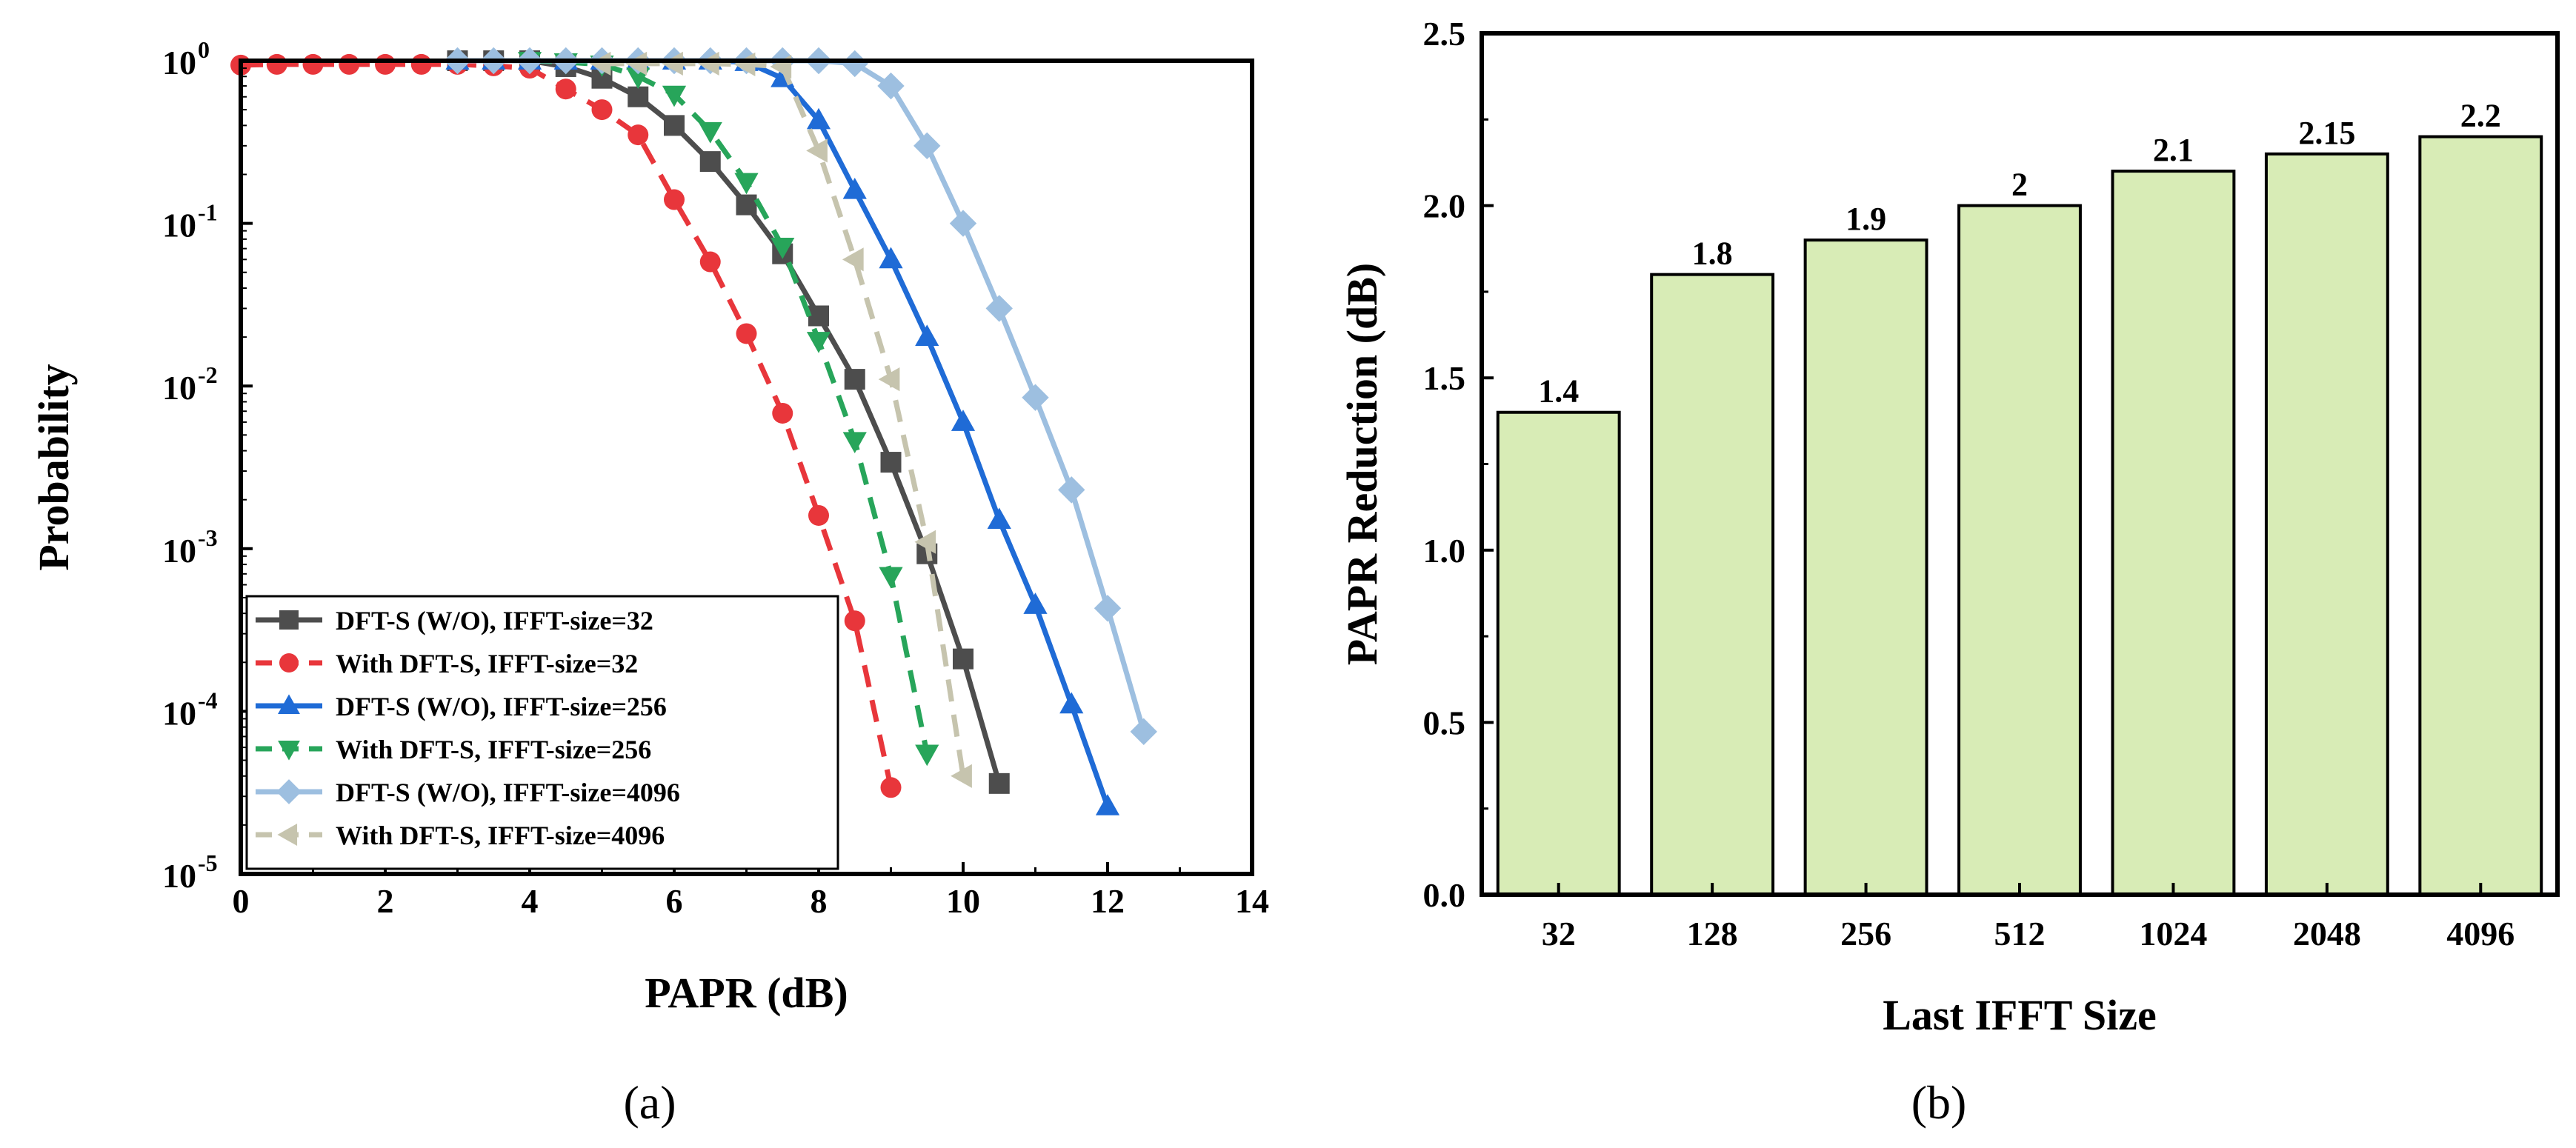  What do you see at coordinates (208, 374) in the screenshot?
I see `y-tick-exponent: -2` at bounding box center [208, 374].